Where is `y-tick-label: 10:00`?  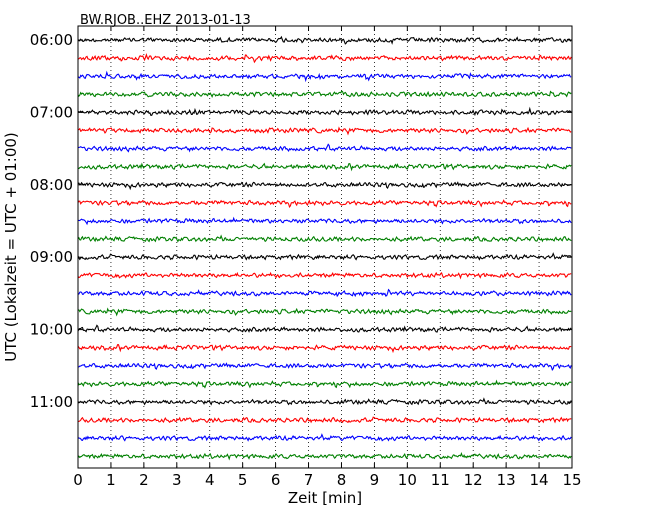 y-tick-label: 10:00 is located at coordinates (51, 330).